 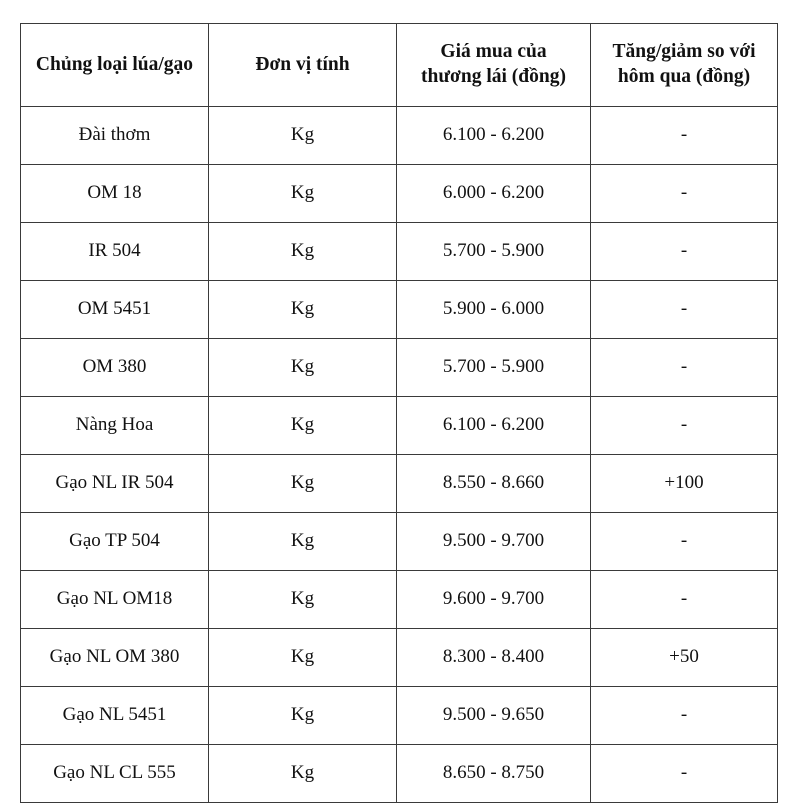 I want to click on cell-purchase-price: 9.500 - 9.650, so click(x=493, y=715).